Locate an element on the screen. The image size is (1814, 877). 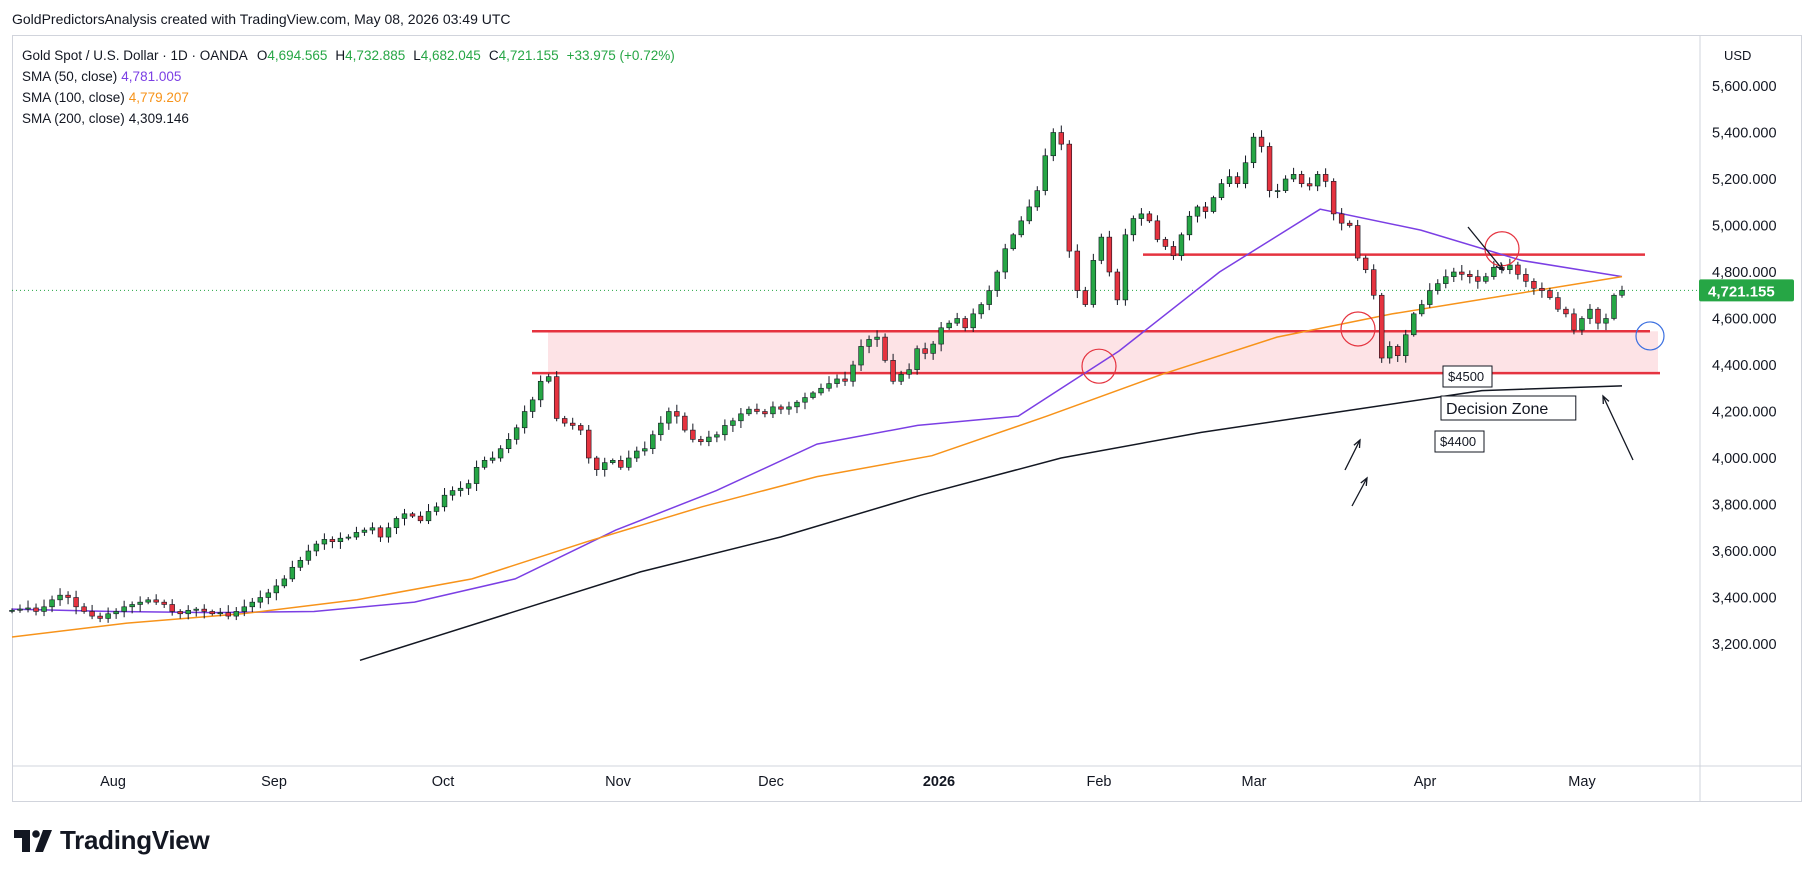
label-4400-text: $4400 is located at coordinates (1458, 441).